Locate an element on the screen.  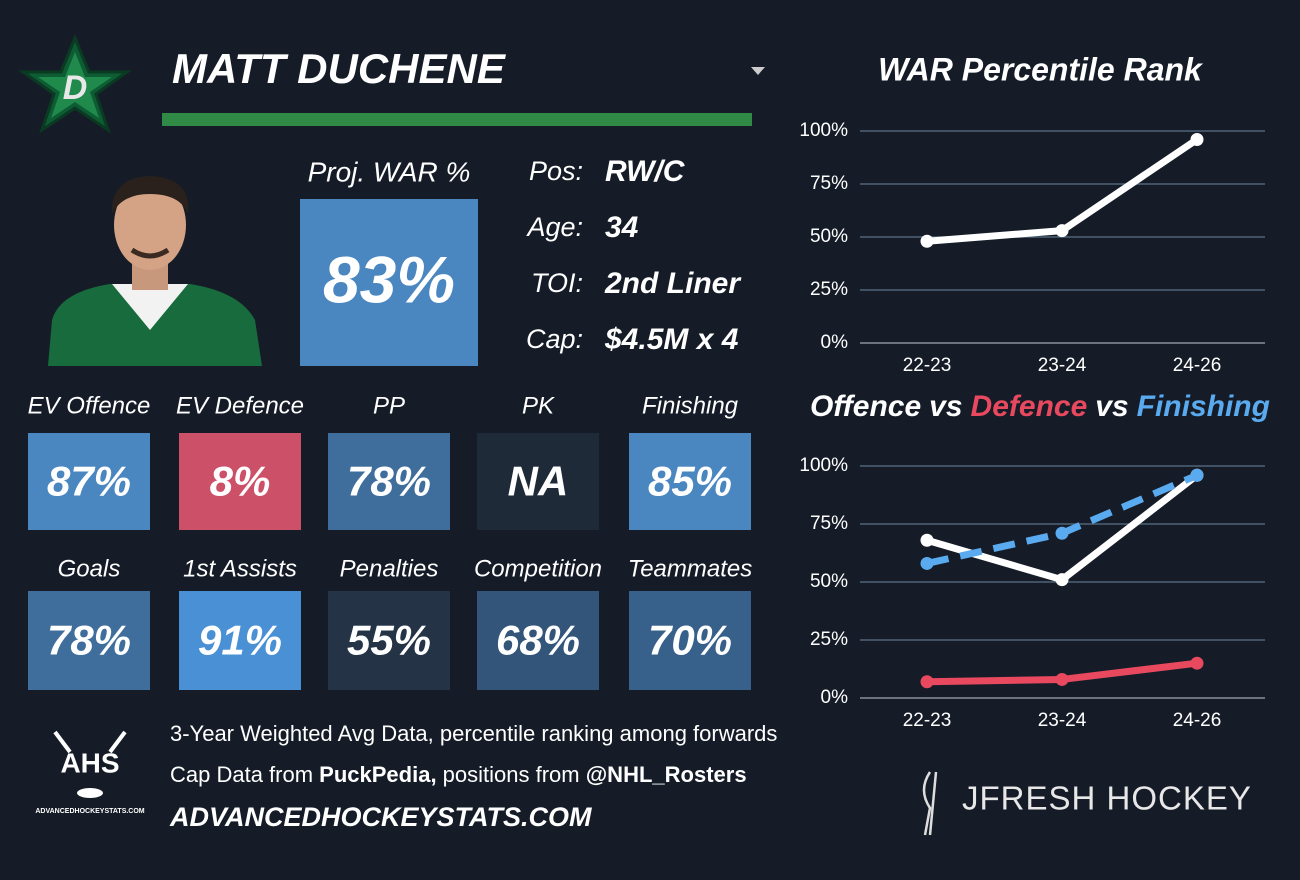
tile-label: Penalties is located at coordinates (389, 568).